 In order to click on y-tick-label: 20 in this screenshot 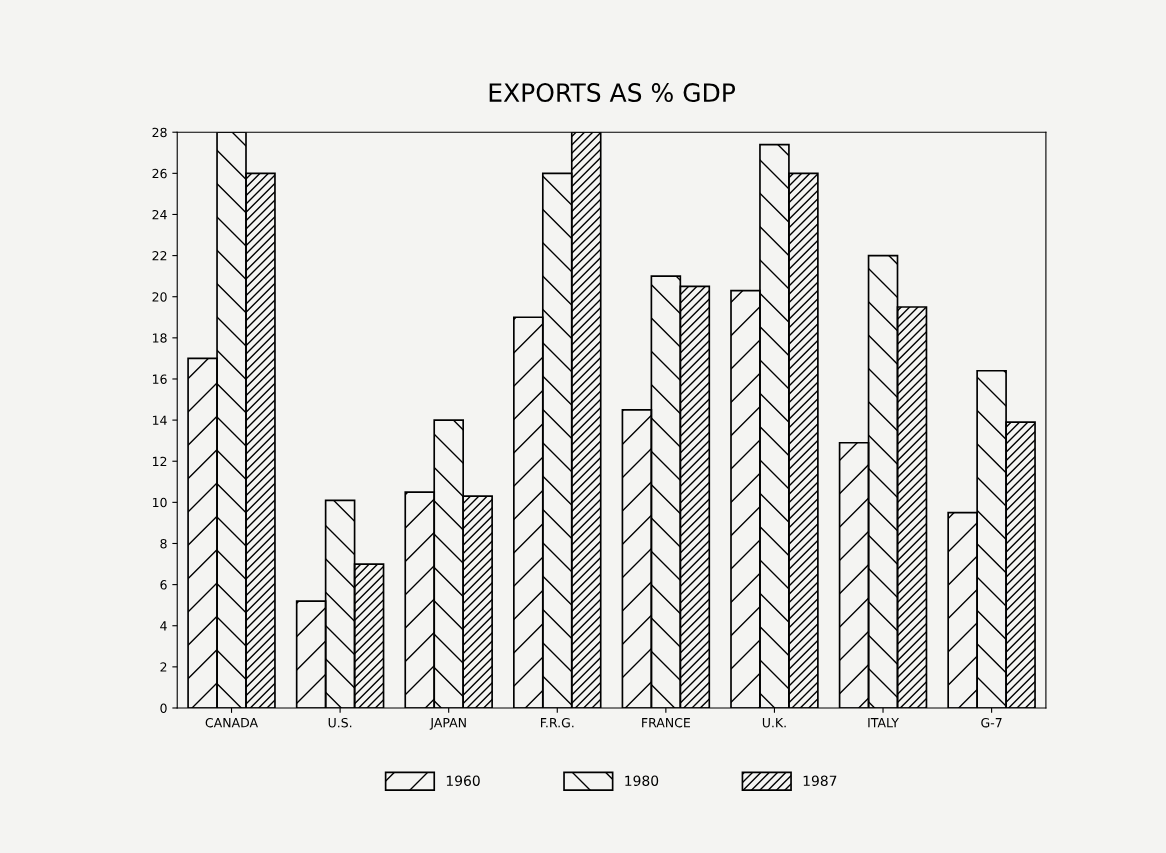, I will do `click(159, 297)`.